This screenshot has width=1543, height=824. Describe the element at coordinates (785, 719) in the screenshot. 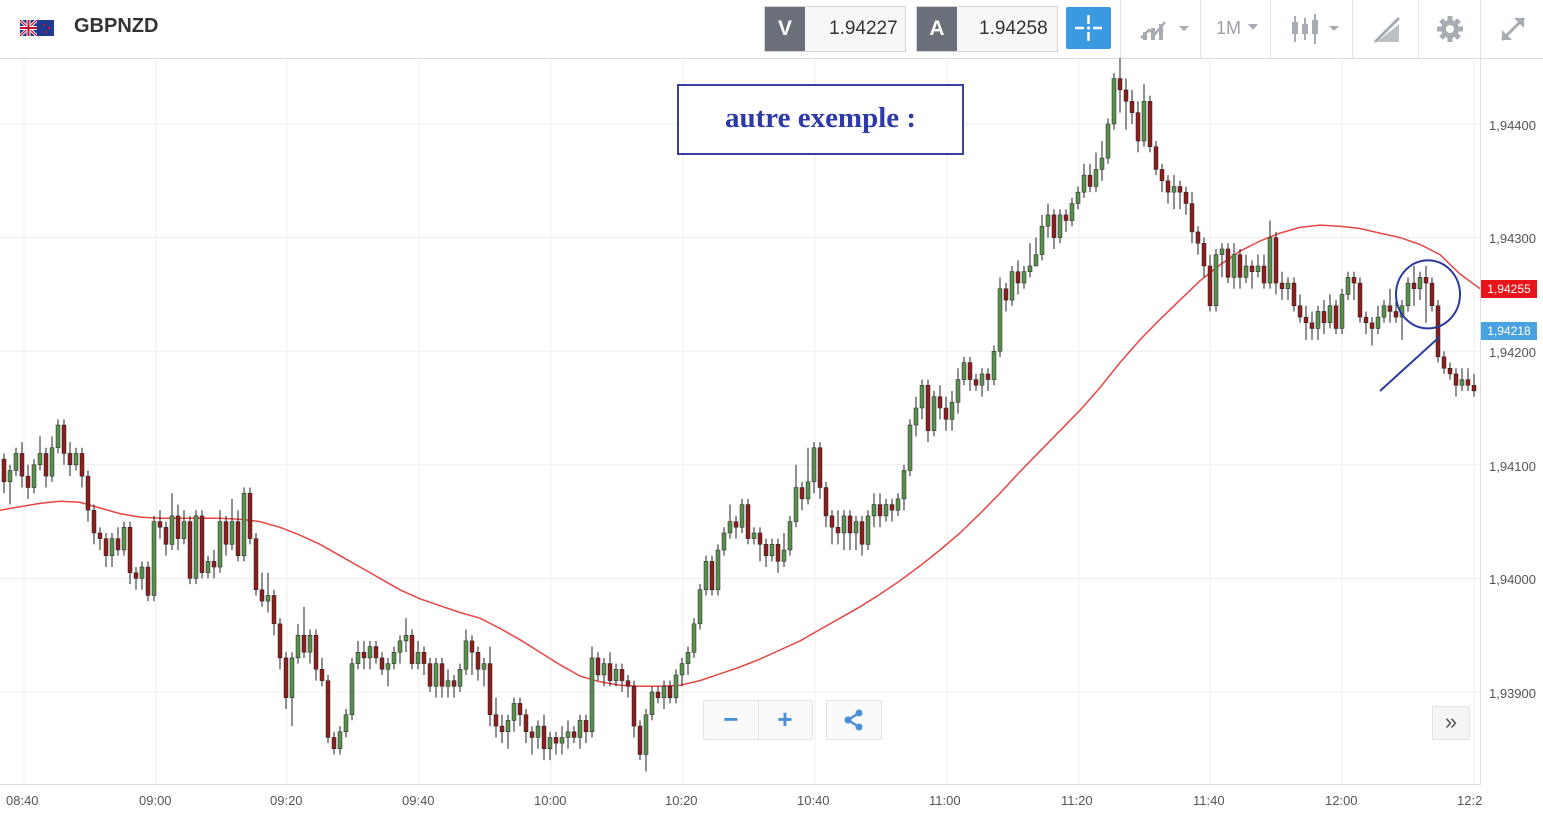

I see `zoom-in-button: +` at that location.